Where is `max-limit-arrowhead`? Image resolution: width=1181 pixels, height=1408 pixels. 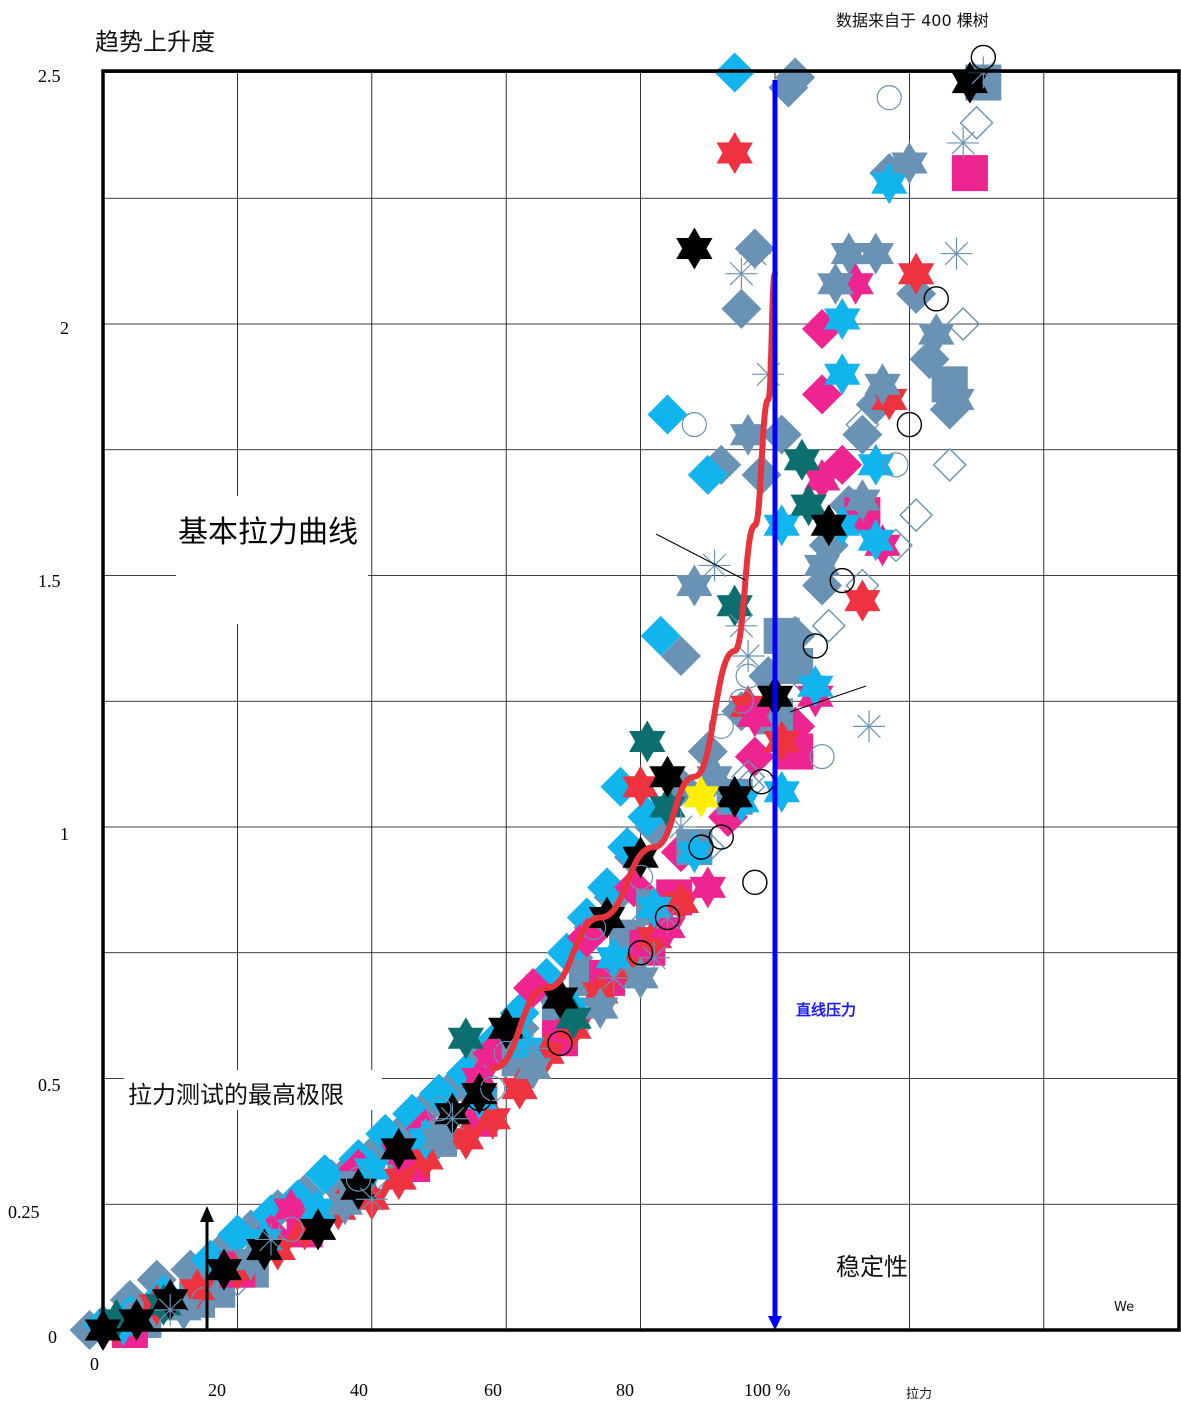 max-limit-arrowhead is located at coordinates (207, 1214).